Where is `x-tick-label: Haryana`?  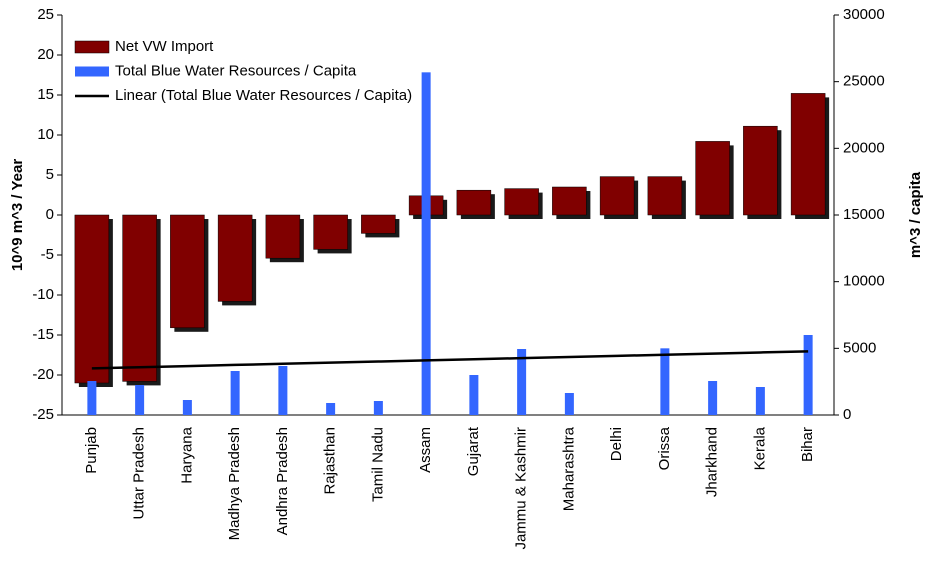 x-tick-label: Haryana is located at coordinates (186, 454).